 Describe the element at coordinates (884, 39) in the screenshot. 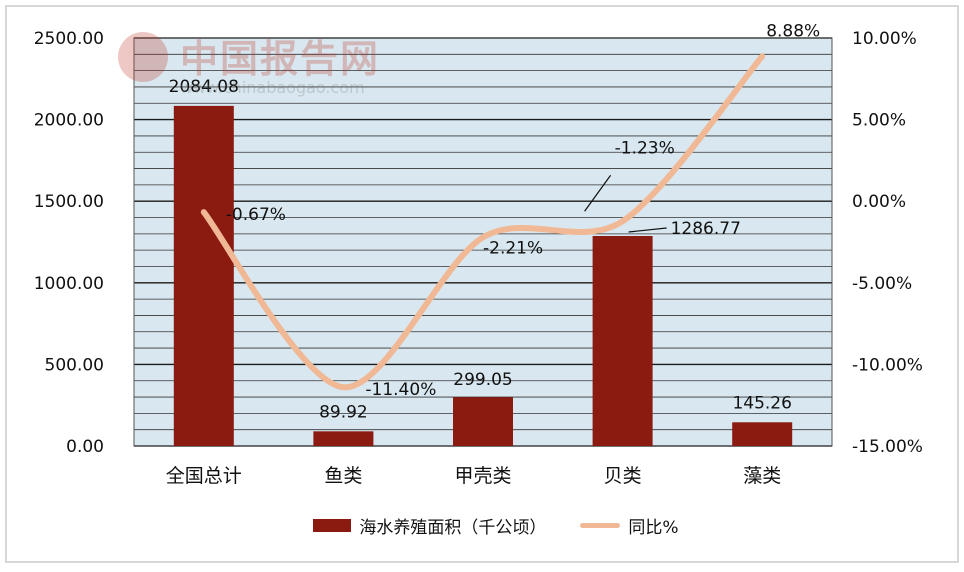

I see `y-right-tick-label: 10.00%` at that location.